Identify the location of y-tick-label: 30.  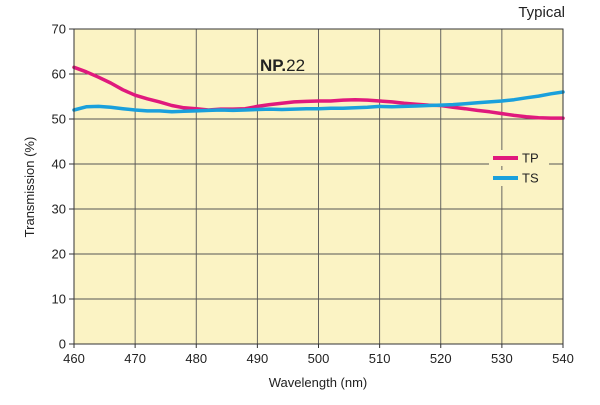
(59, 209).